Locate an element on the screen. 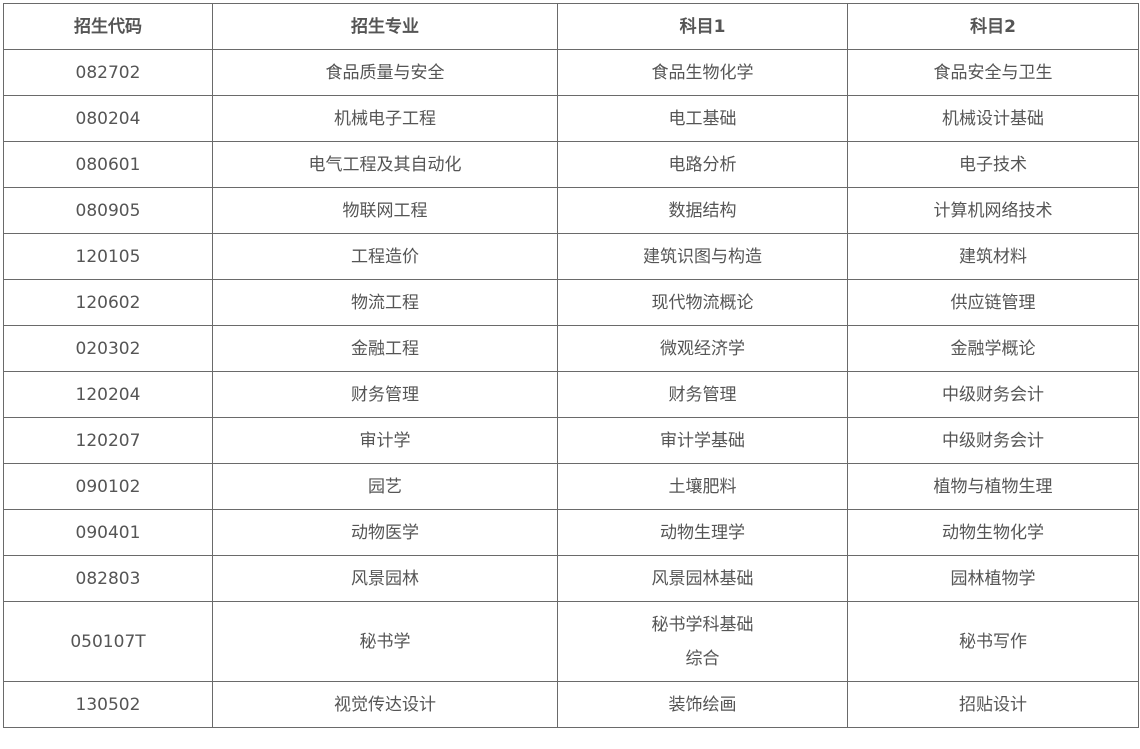 The height and width of the screenshot is (749, 1140). cell-subject-2: 园林植物学 is located at coordinates (993, 578).